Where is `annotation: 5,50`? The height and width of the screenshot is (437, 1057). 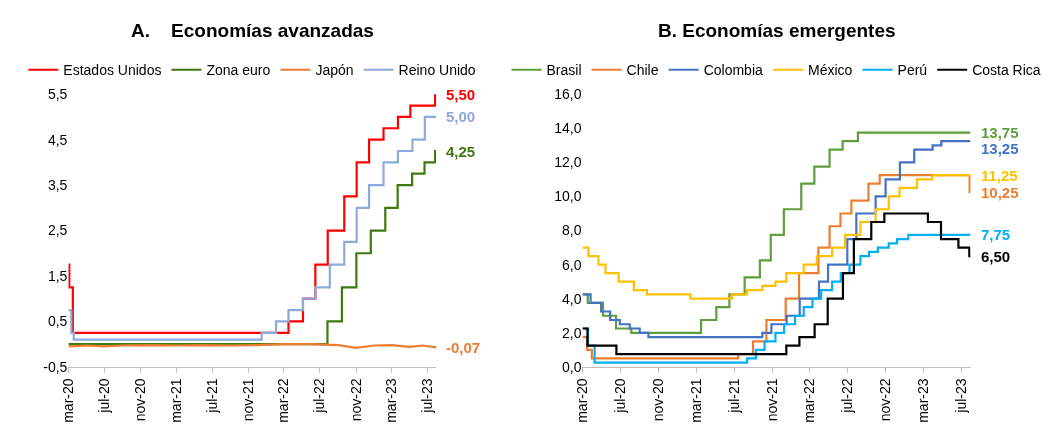
annotation: 5,50 is located at coordinates (461, 94).